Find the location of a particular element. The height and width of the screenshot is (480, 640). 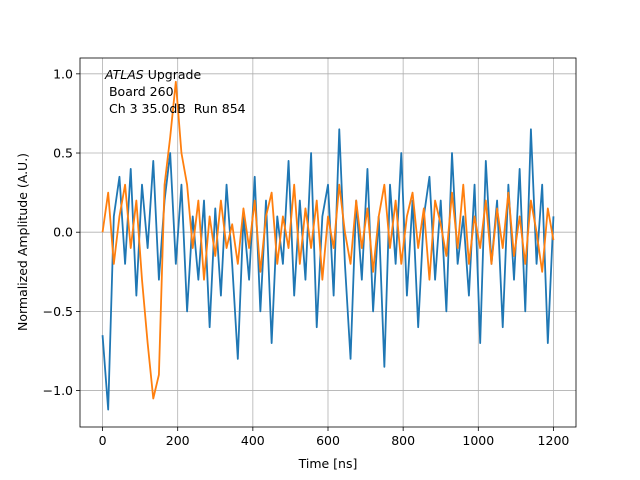

y-tick-label: 0.0 is located at coordinates (63, 232).